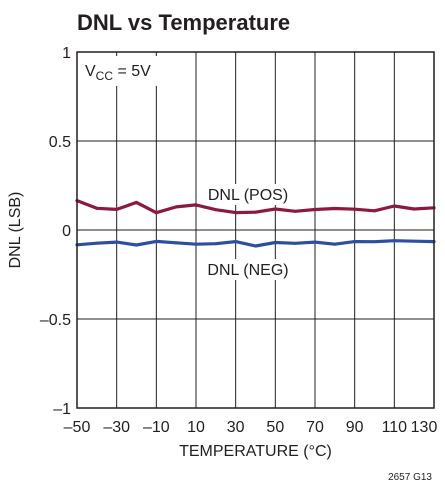 Image resolution: width=445 pixels, height=490 pixels. I want to click on x-tick-label: –30, so click(116, 427).